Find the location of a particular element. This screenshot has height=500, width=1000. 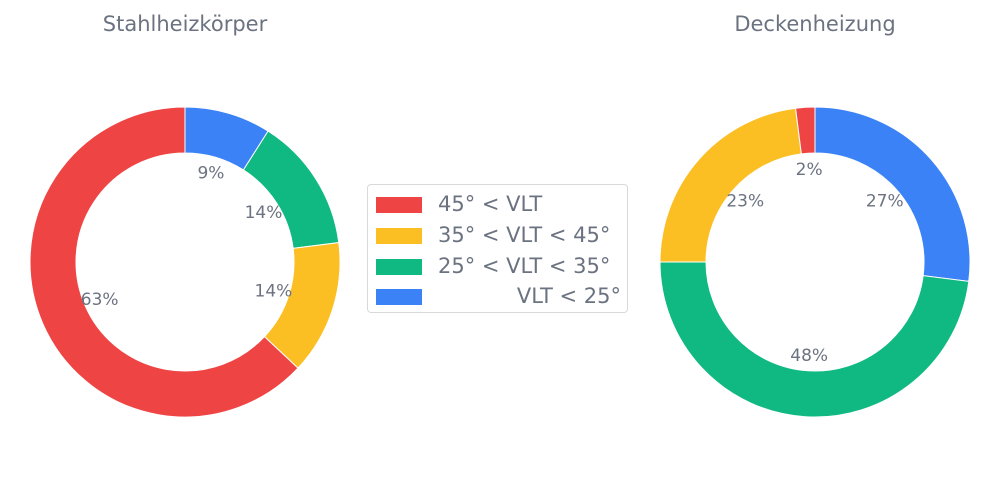

legend-label: 45° < VLT is located at coordinates (490, 204).